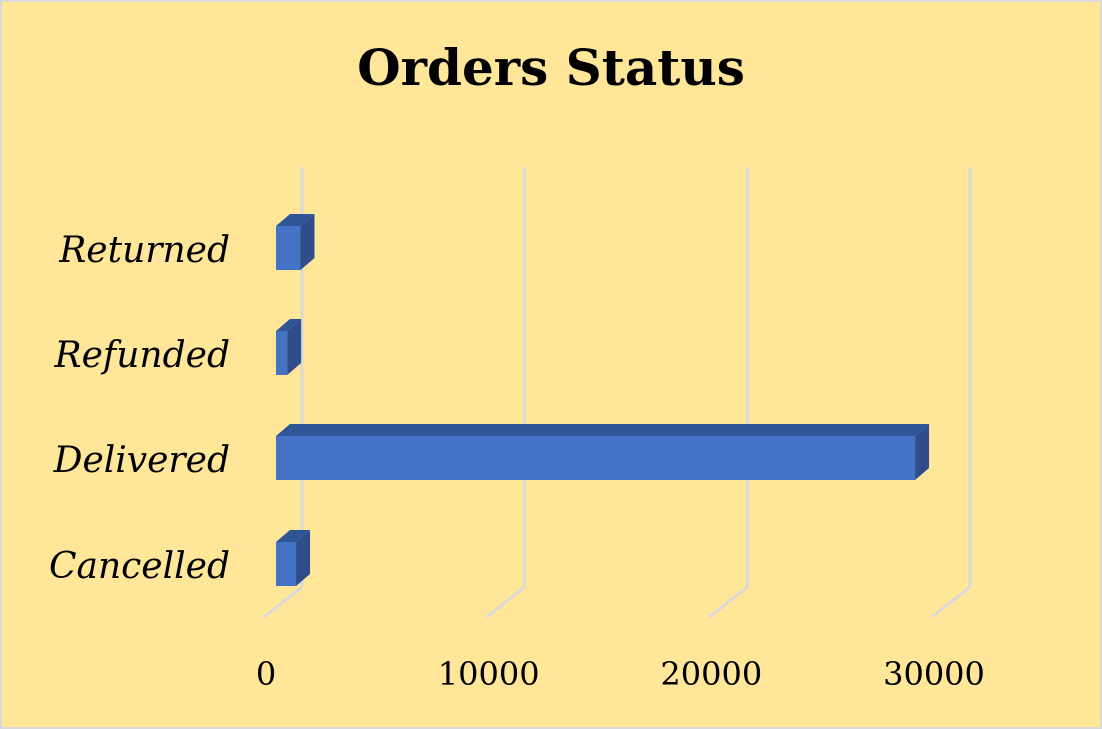 Image resolution: width=1102 pixels, height=729 pixels. Describe the element at coordinates (139, 566) in the screenshot. I see `category-label-0: Cancelled` at that location.